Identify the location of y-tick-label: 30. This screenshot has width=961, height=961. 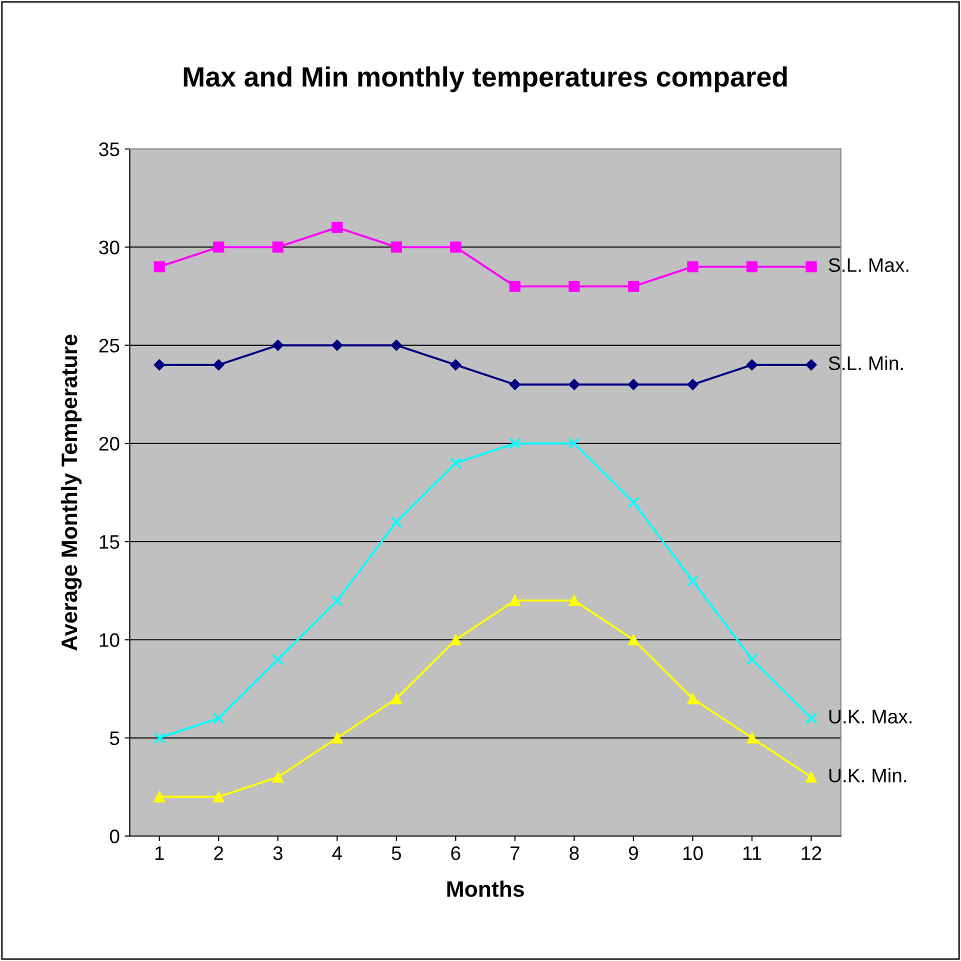
(109, 247).